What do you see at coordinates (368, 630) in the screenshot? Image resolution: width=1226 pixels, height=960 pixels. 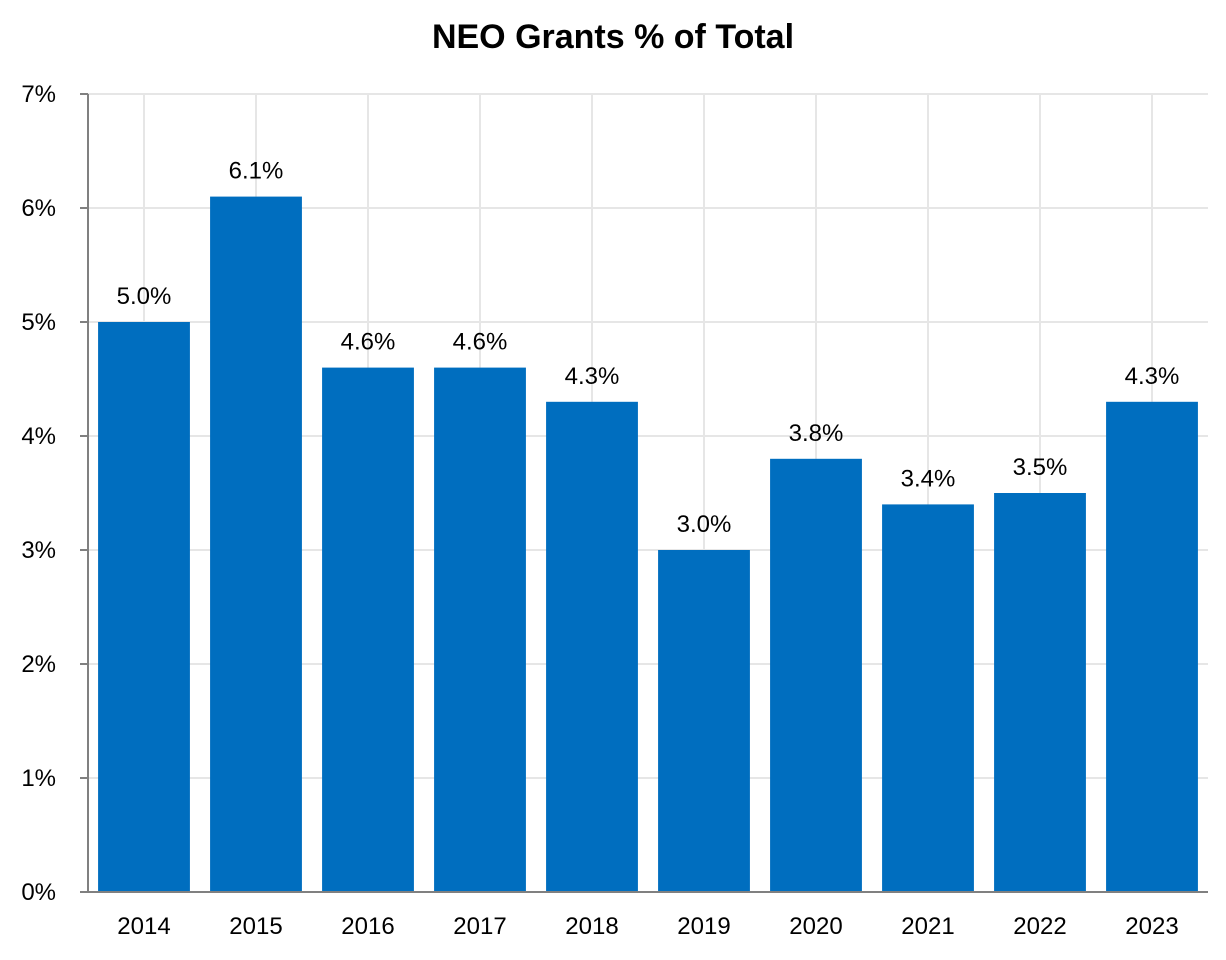 I see `bar-2016` at bounding box center [368, 630].